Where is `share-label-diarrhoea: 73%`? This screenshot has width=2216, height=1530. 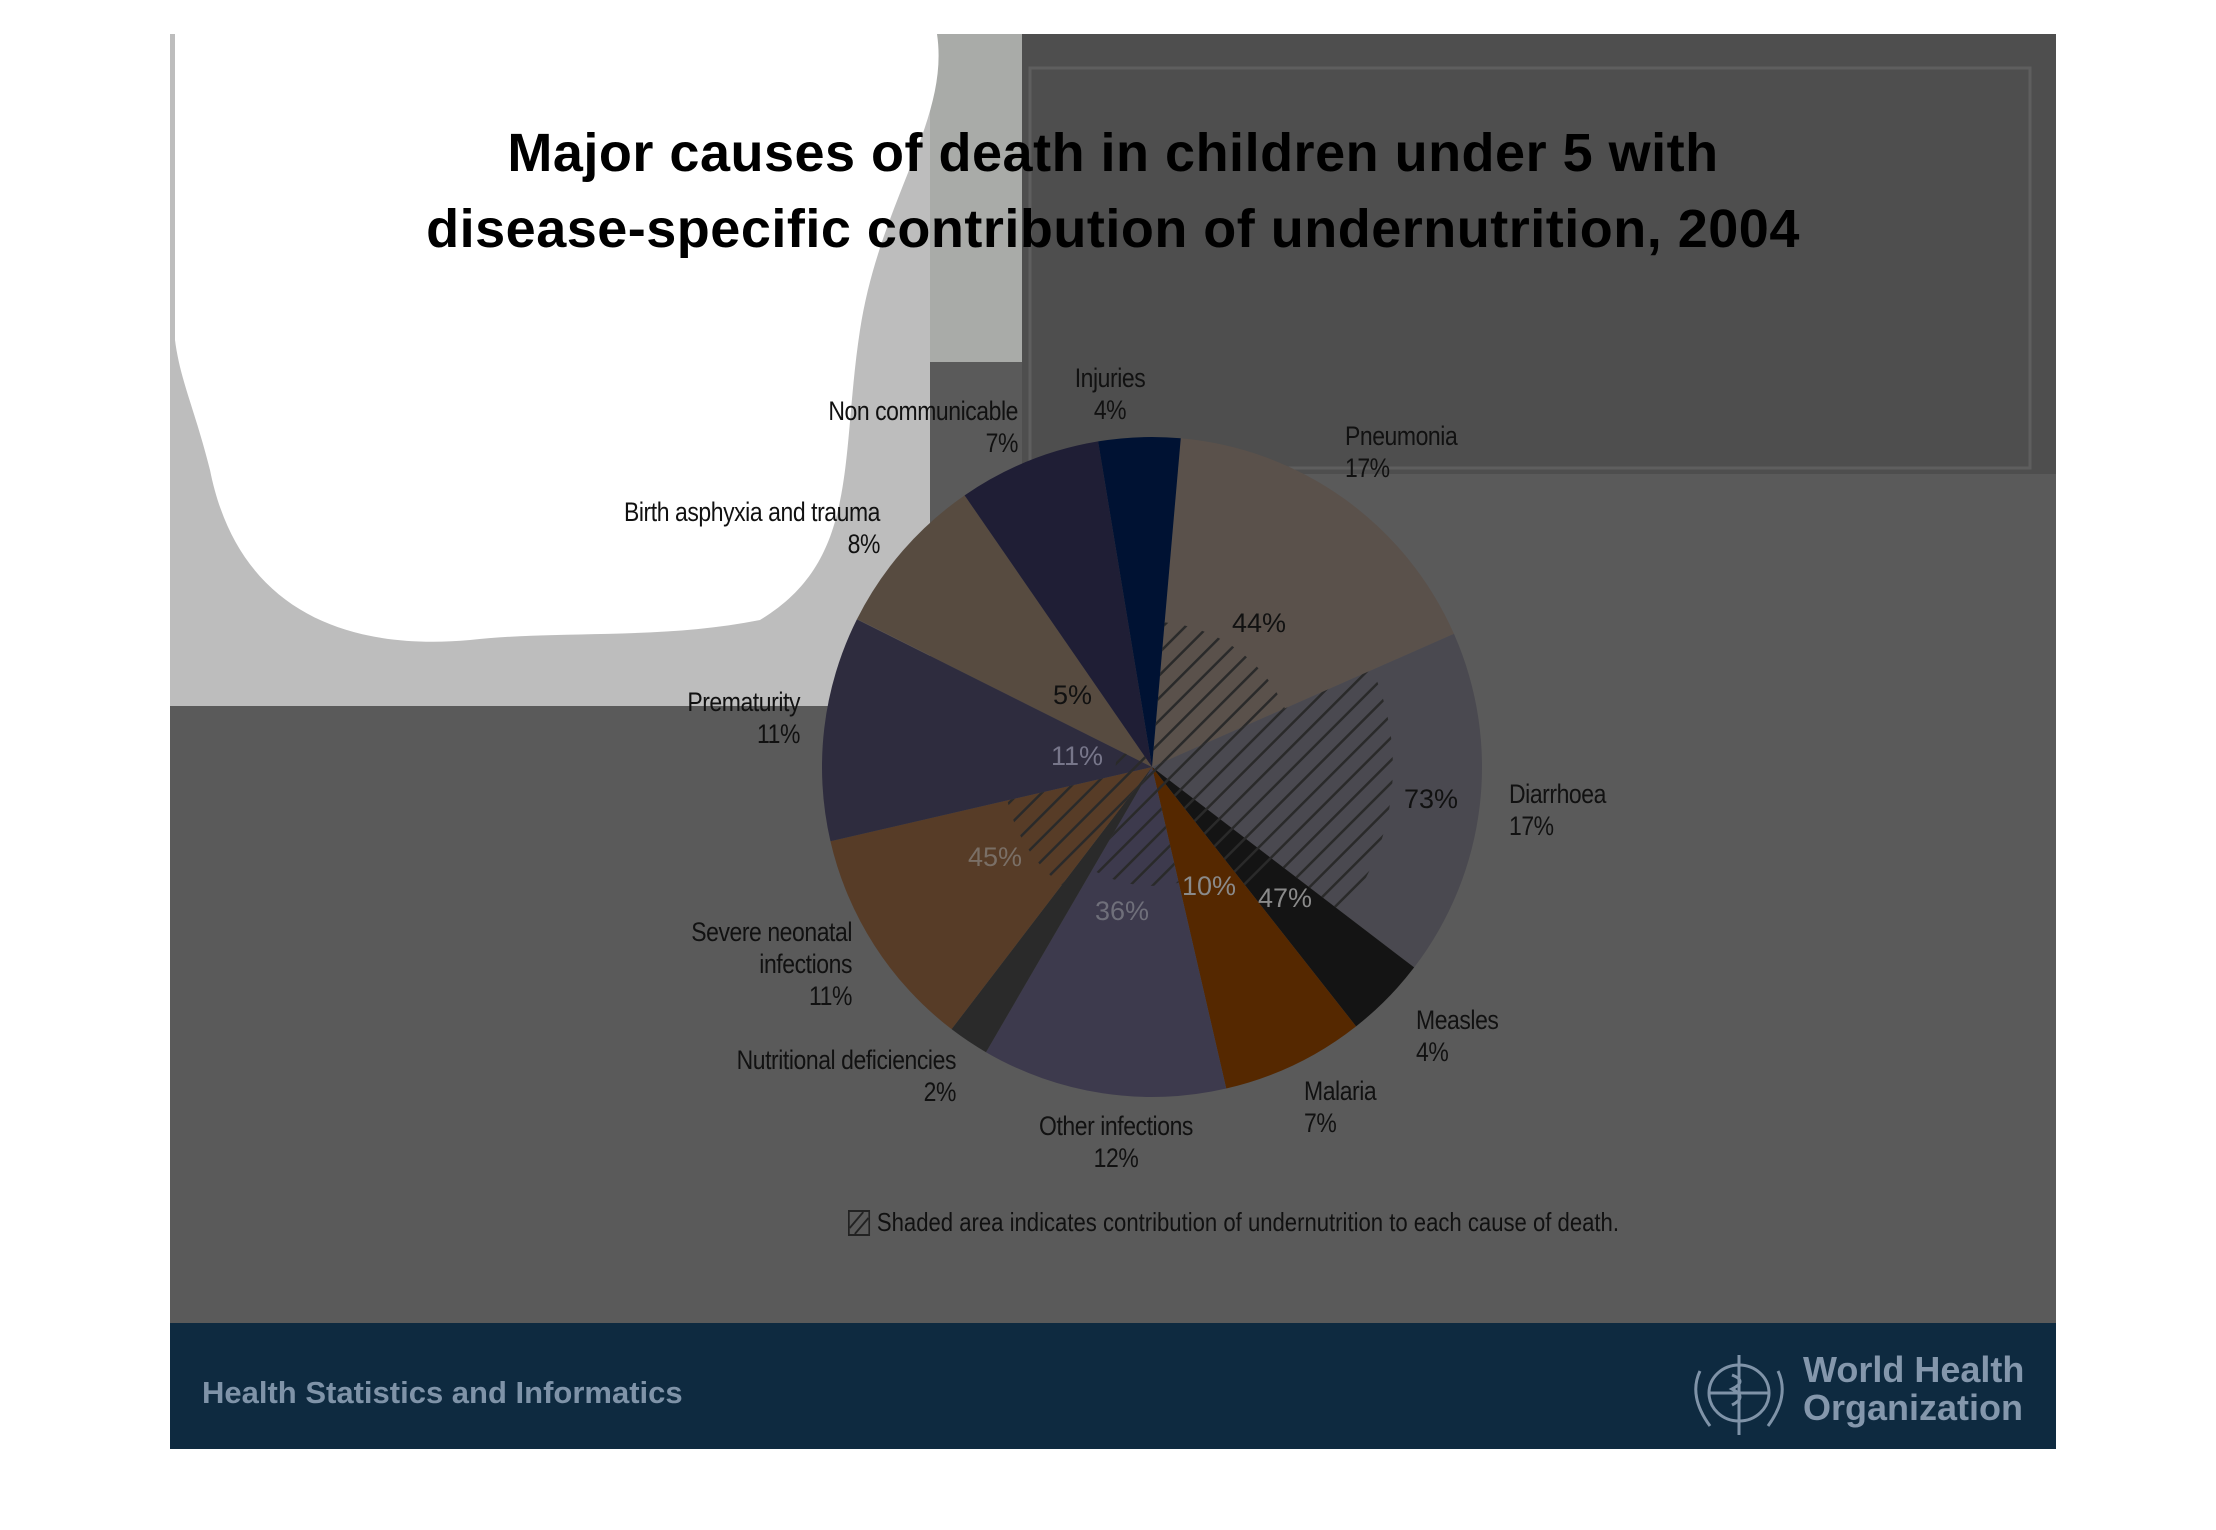
share-label-diarrhoea: 73% is located at coordinates (1431, 799).